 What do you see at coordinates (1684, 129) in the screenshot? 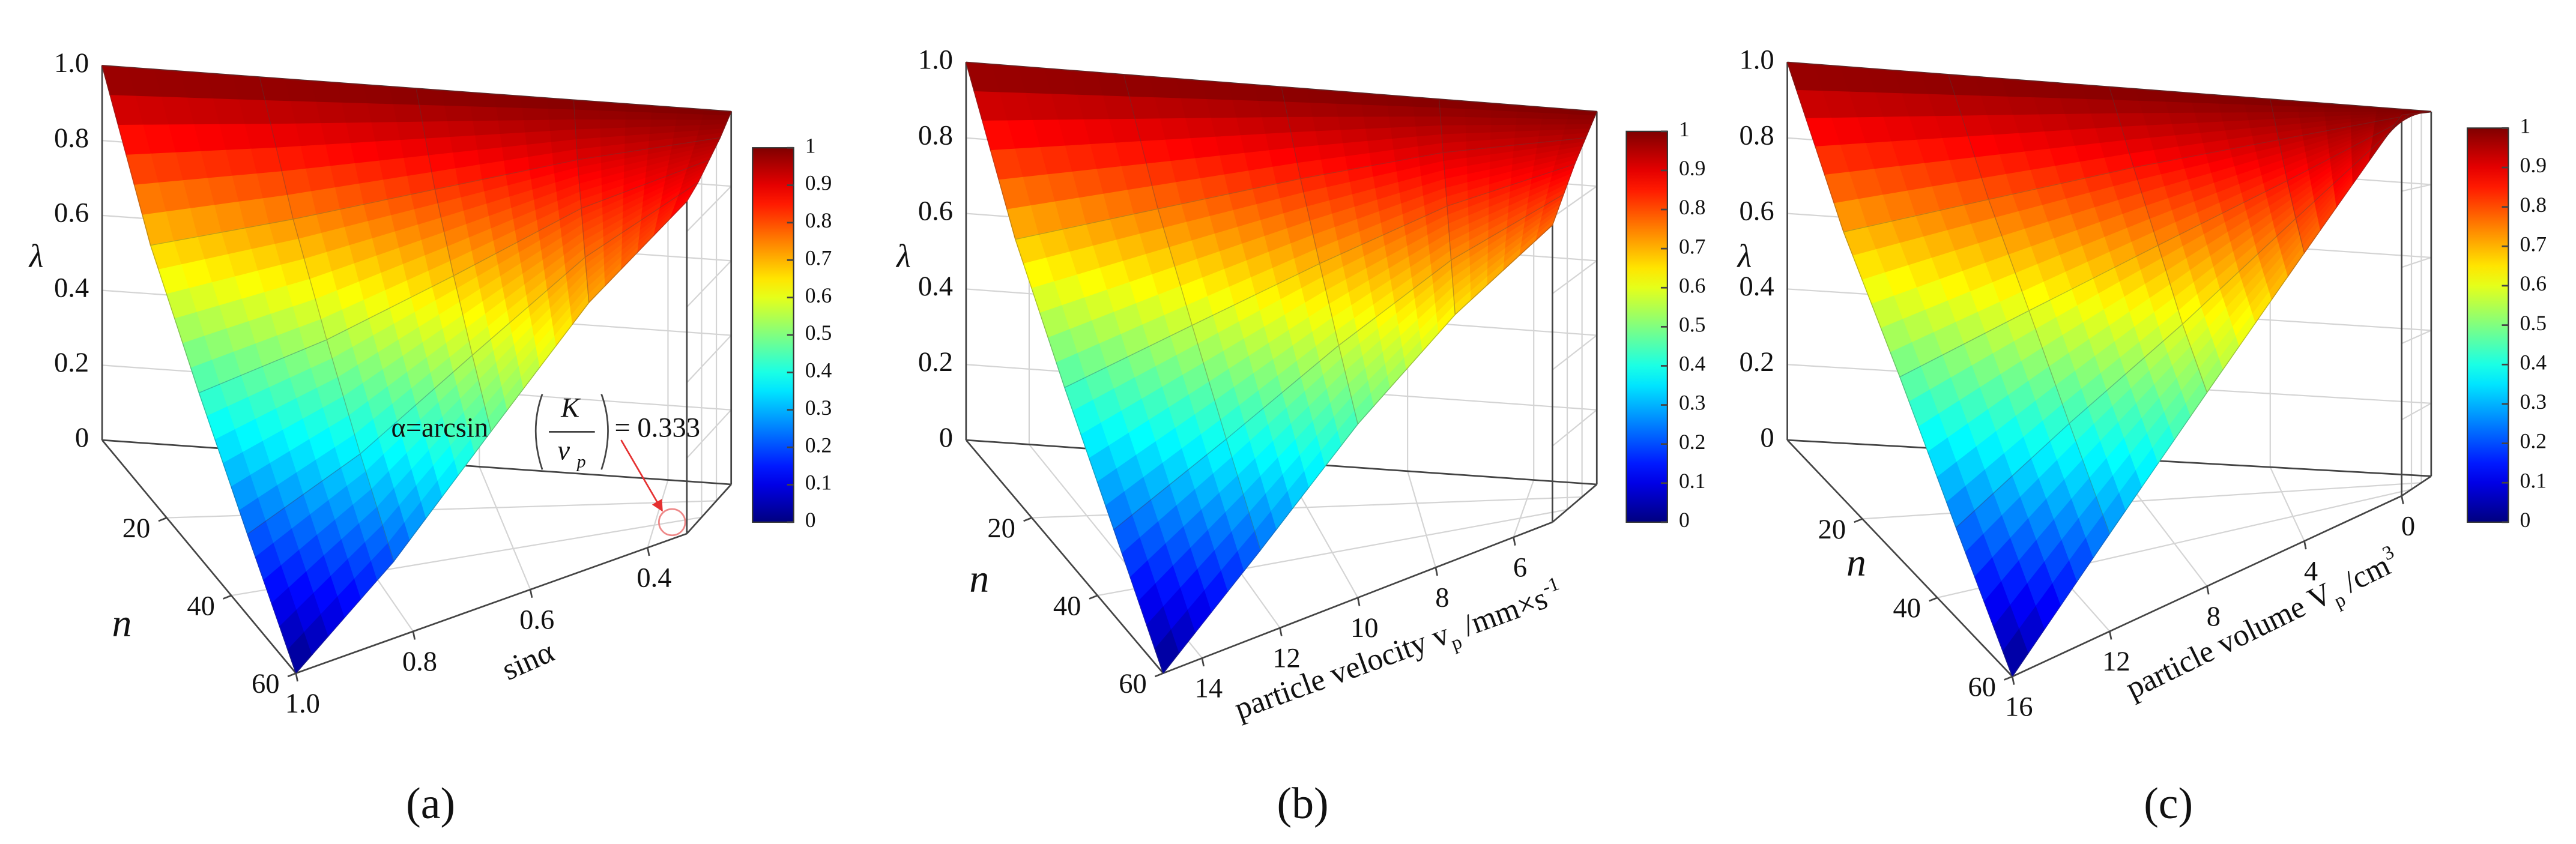
I see `colorbar-tick-label: 1` at bounding box center [1684, 129].